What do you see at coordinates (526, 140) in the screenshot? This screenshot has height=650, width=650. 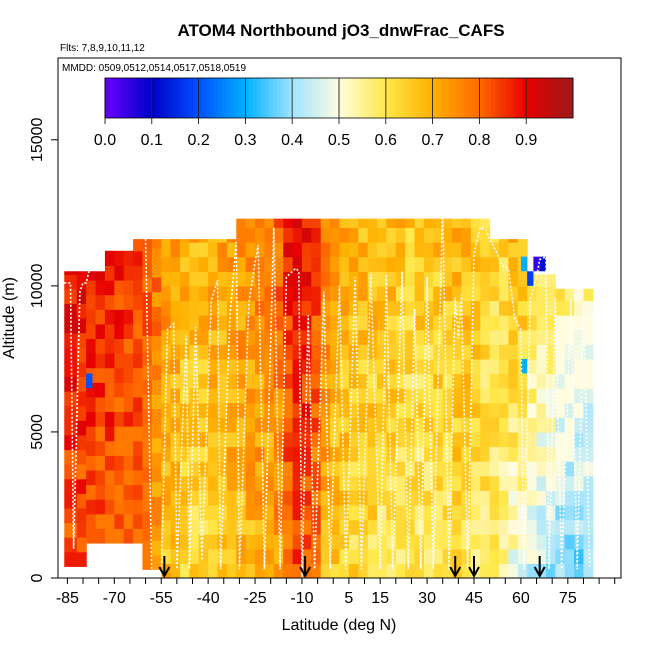 I see `colorbar-tick-label: 0.9` at bounding box center [526, 140].